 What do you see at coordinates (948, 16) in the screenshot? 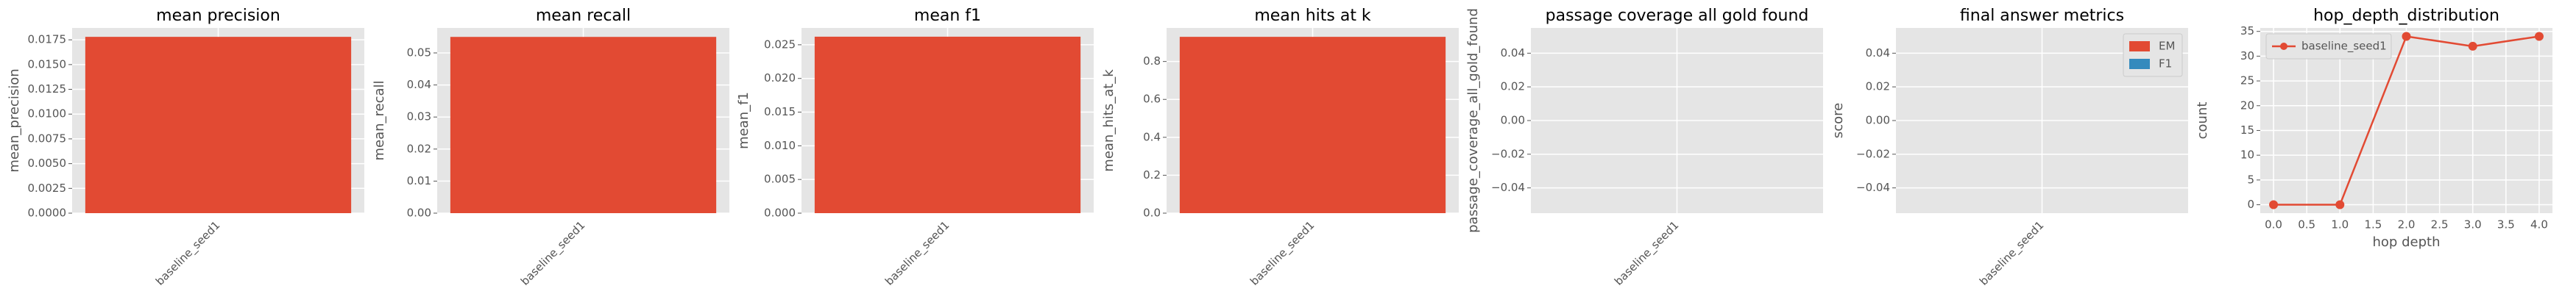
I see `chart-title: mean f1` at bounding box center [948, 16].